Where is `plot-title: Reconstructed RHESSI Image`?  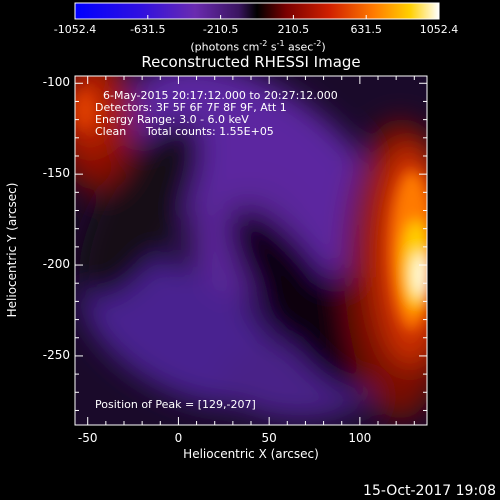
plot-title: Reconstructed RHESSI Image is located at coordinates (251, 62).